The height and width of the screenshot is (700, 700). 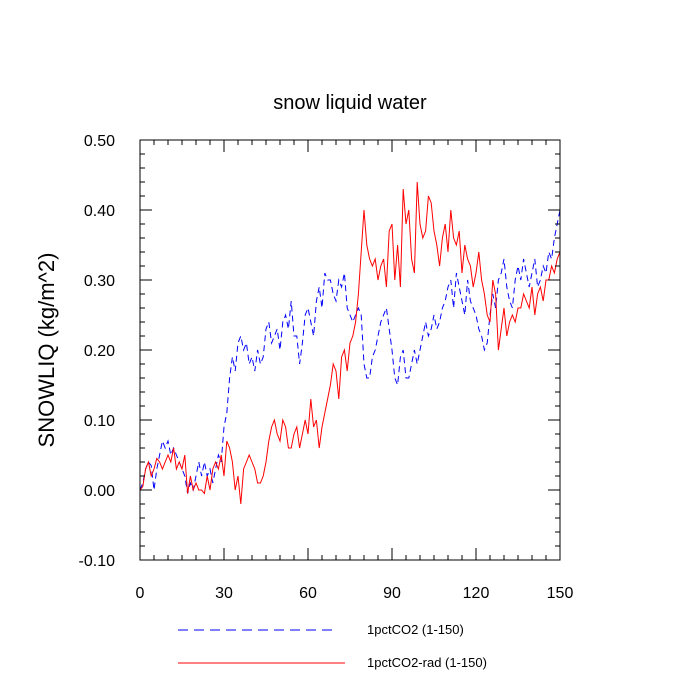 What do you see at coordinates (415, 629) in the screenshot?
I see `legend-label-1pctco2: 1pctCO2 (1-150)` at bounding box center [415, 629].